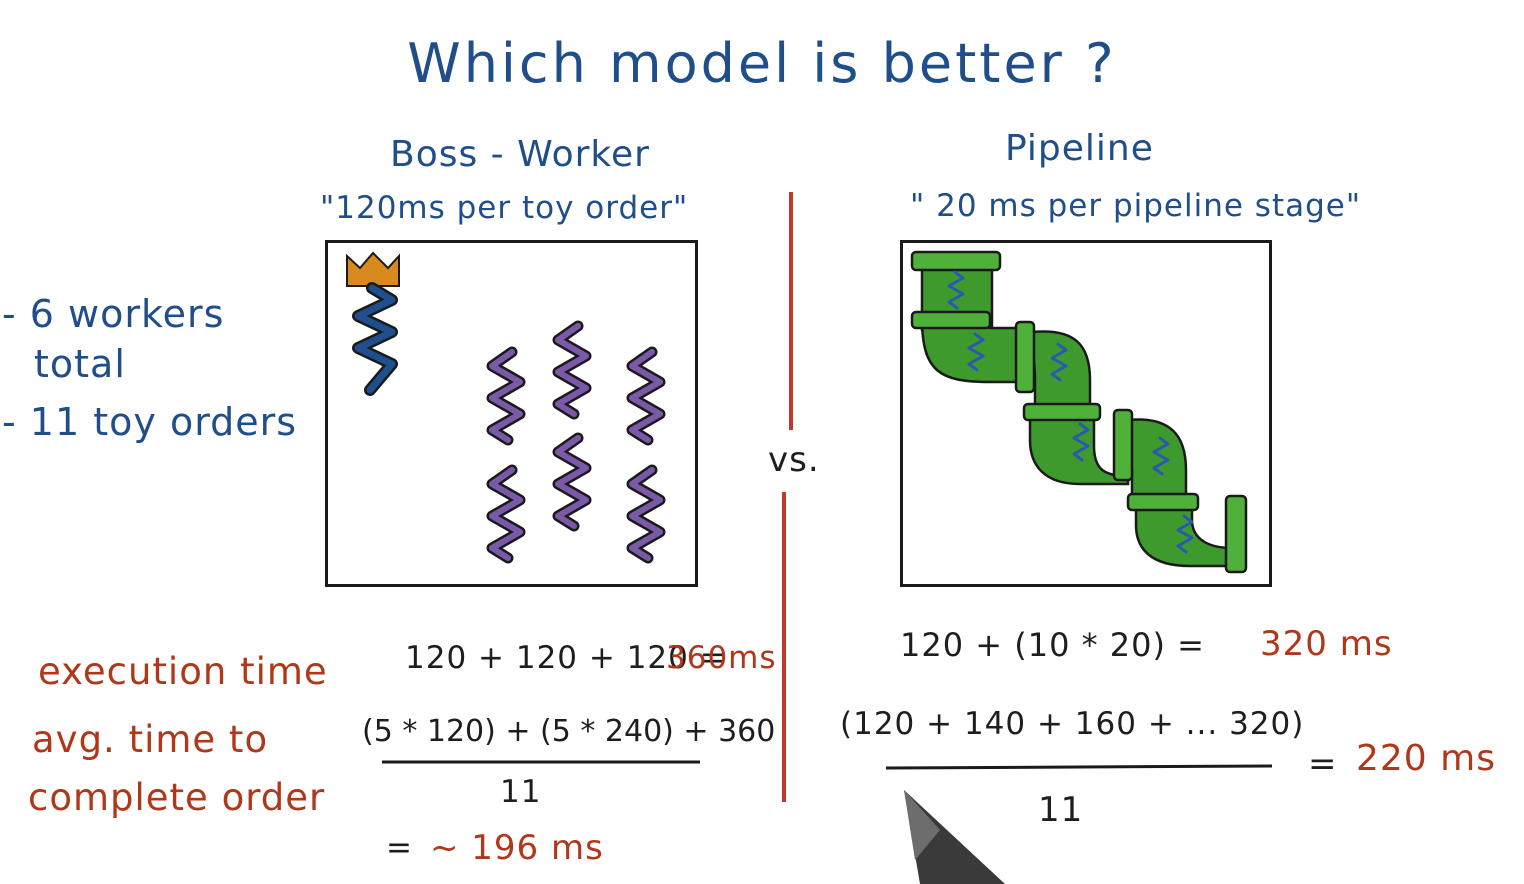 This screenshot has width=1524, height=884. What do you see at coordinates (1079, 148) in the screenshot?
I see `pipeline-heading: Pipeline` at bounding box center [1079, 148].